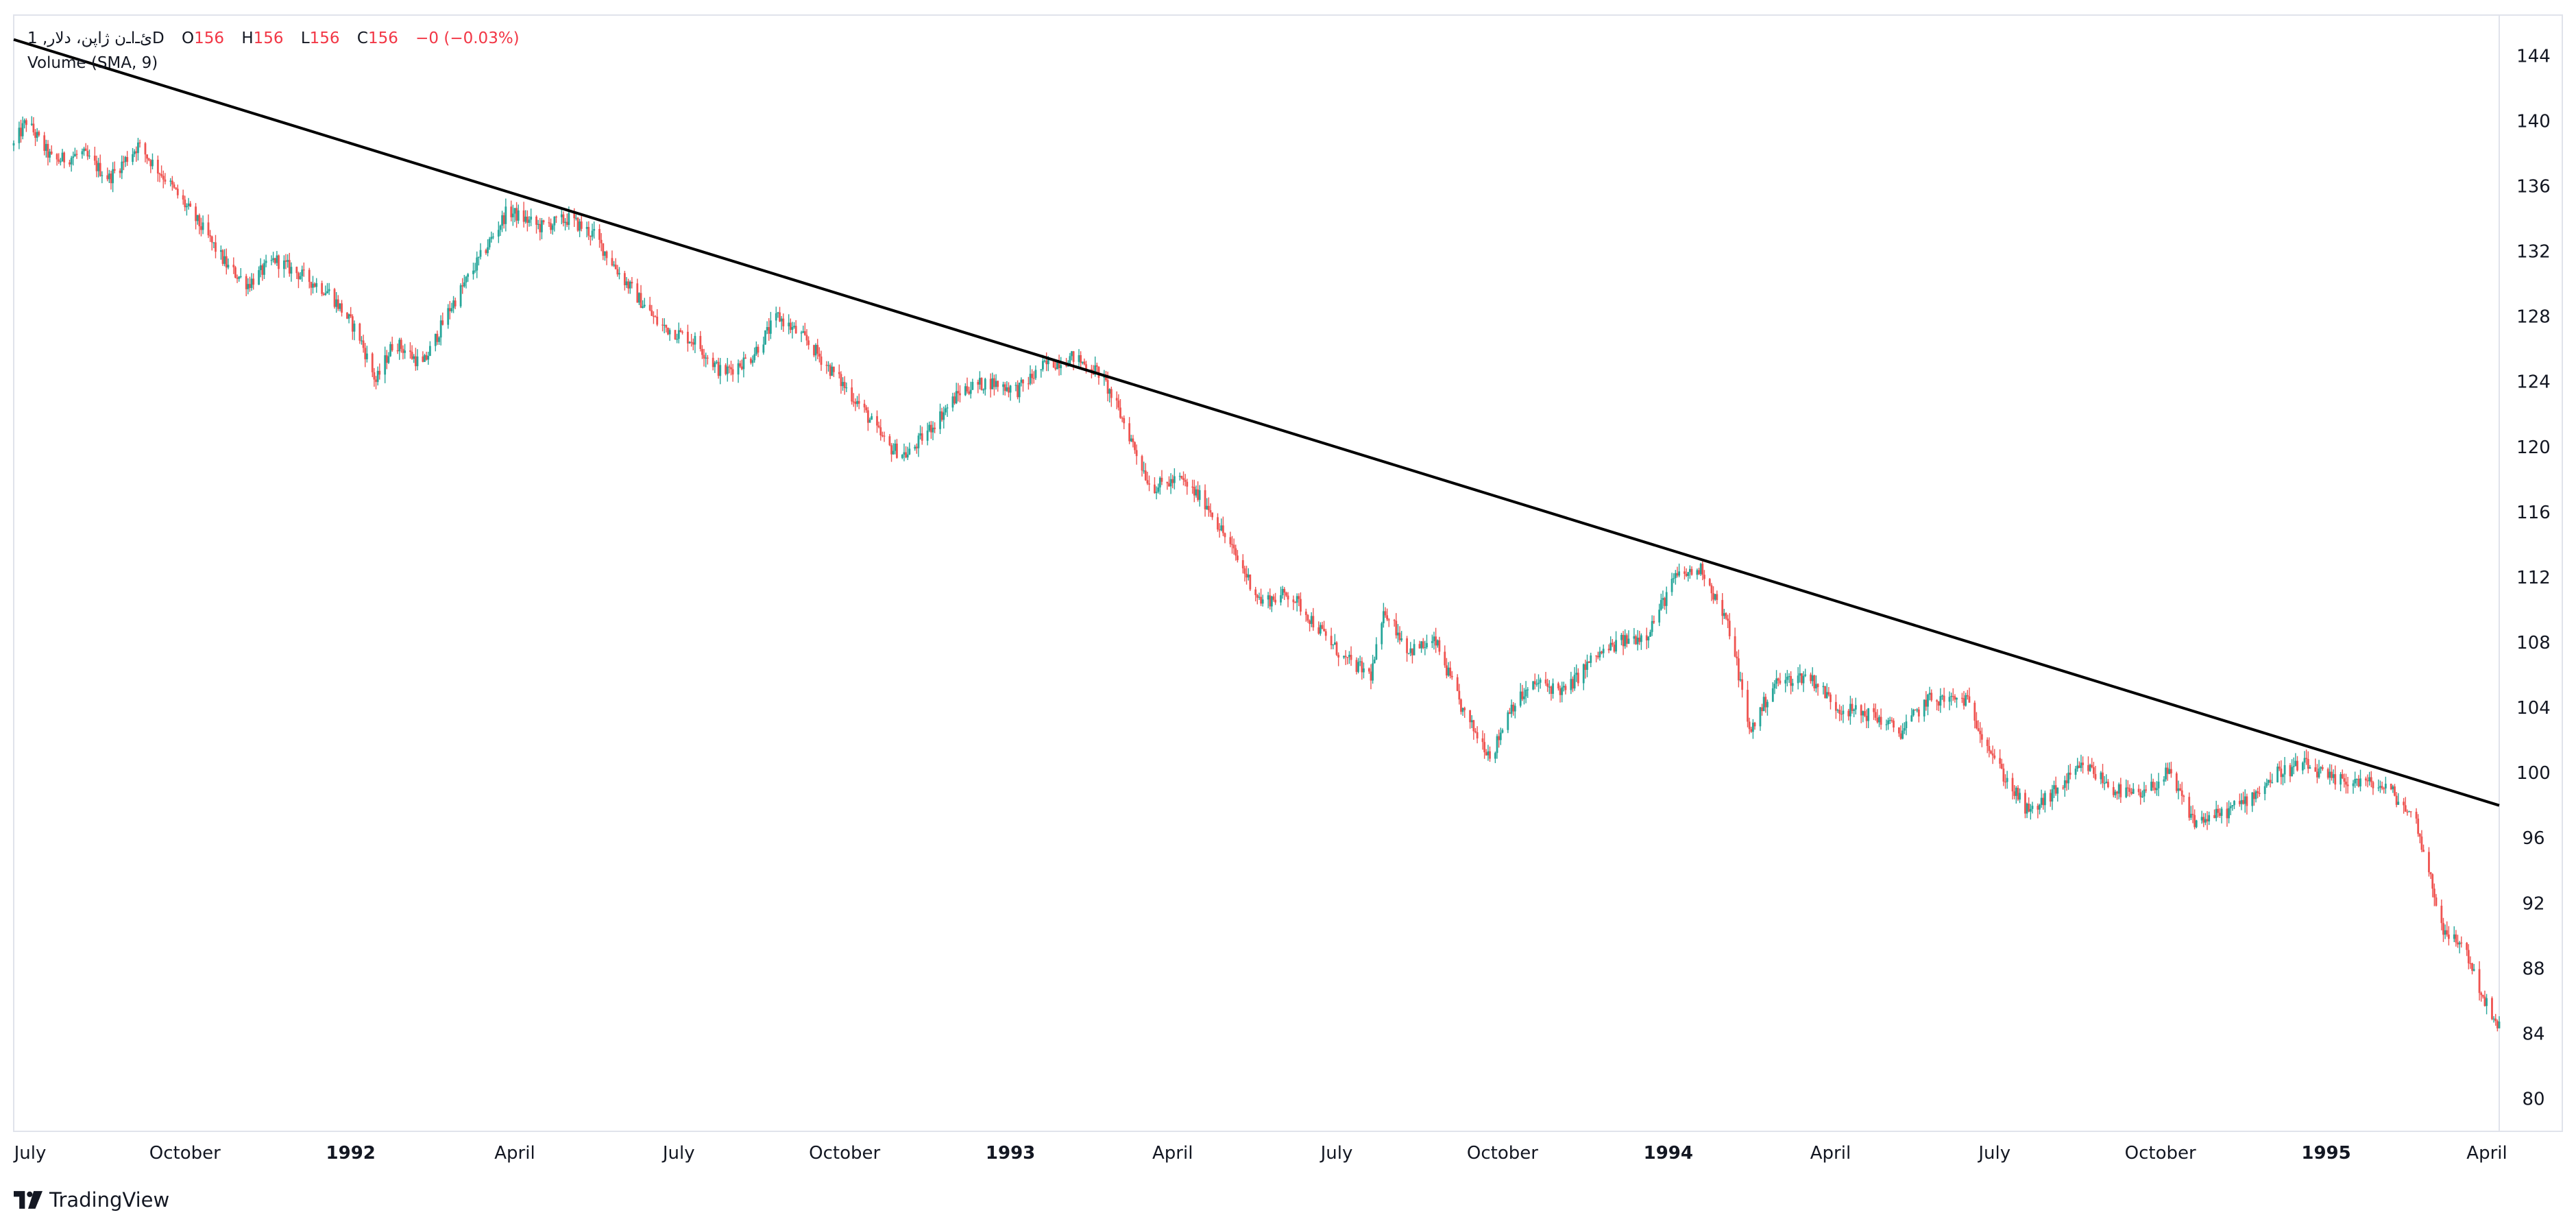 This screenshot has height=1228, width=2576. Describe the element at coordinates (92, 63) in the screenshot. I see `indicator-label: Volume (SMA, 9)` at that location.